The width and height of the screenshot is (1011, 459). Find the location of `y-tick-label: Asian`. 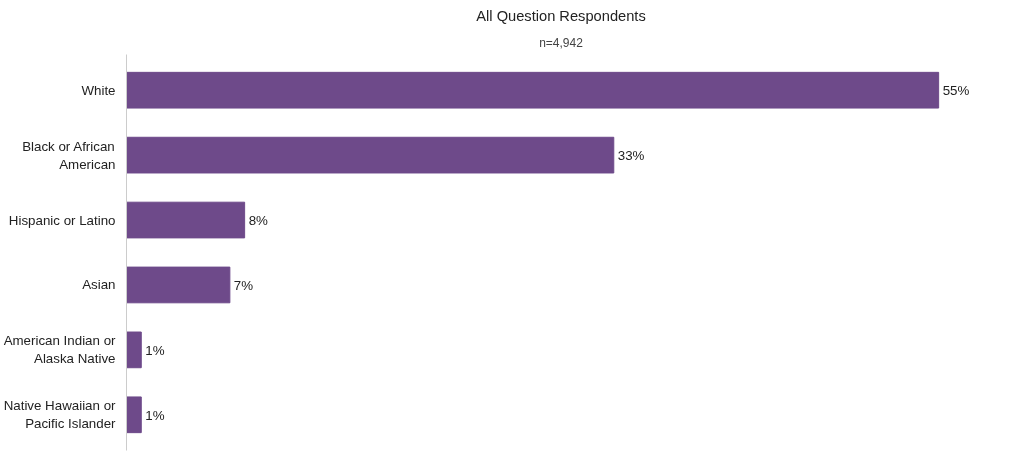

y-tick-label: Asian is located at coordinates (99, 285).